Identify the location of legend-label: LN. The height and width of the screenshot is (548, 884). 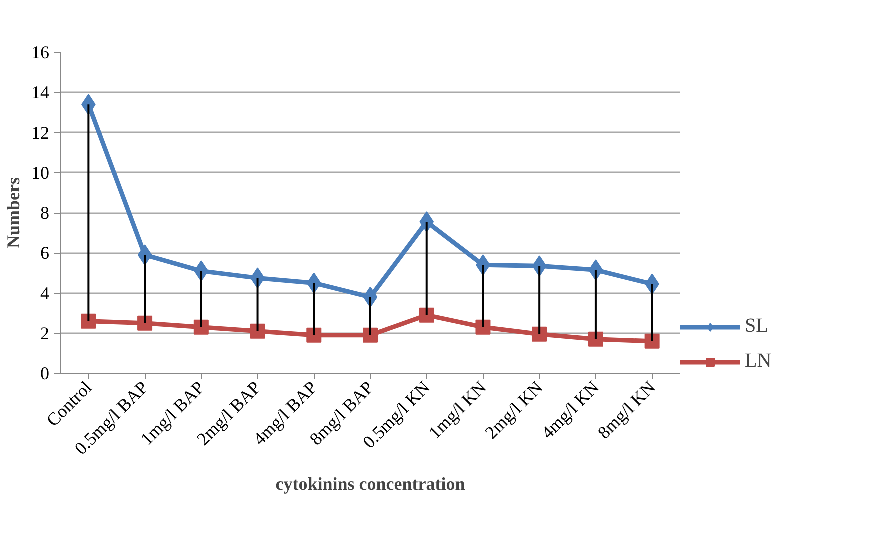
(758, 361).